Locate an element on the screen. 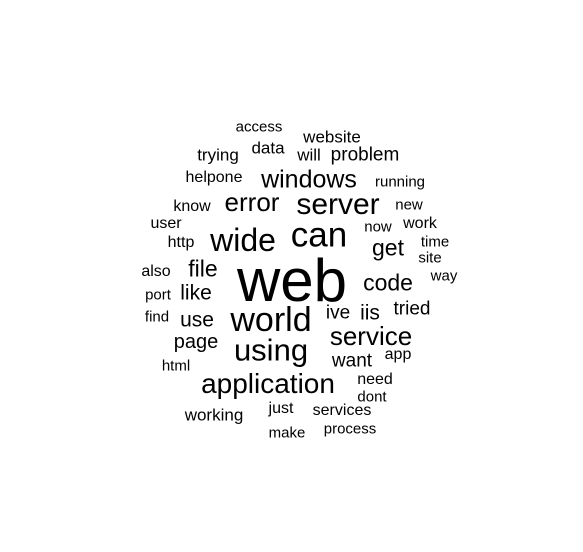 The image size is (583, 552). word: work is located at coordinates (420, 223).